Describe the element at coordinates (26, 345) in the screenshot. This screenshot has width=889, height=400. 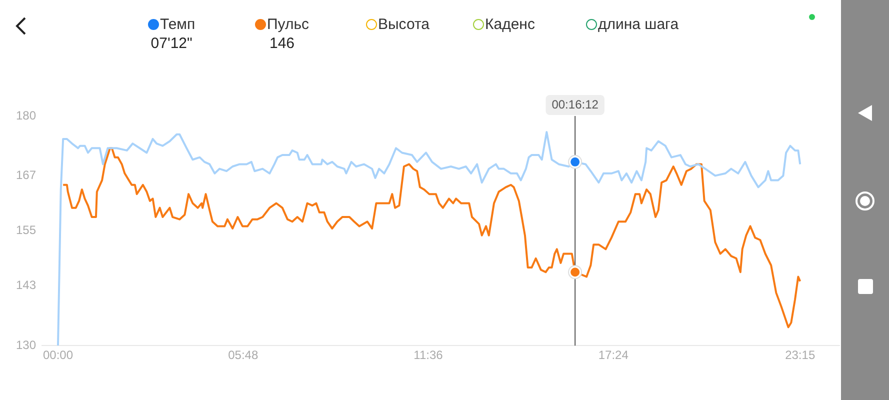
I see `y-tick-label: 130` at that location.